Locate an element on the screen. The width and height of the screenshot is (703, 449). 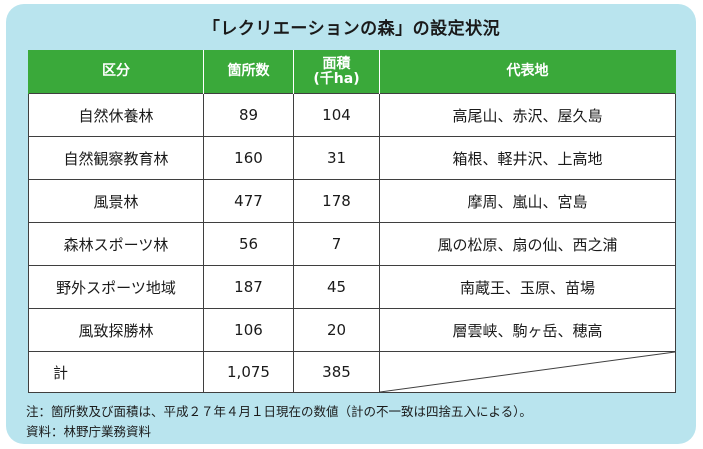
empty-diagonal-cell is located at coordinates (527, 372).